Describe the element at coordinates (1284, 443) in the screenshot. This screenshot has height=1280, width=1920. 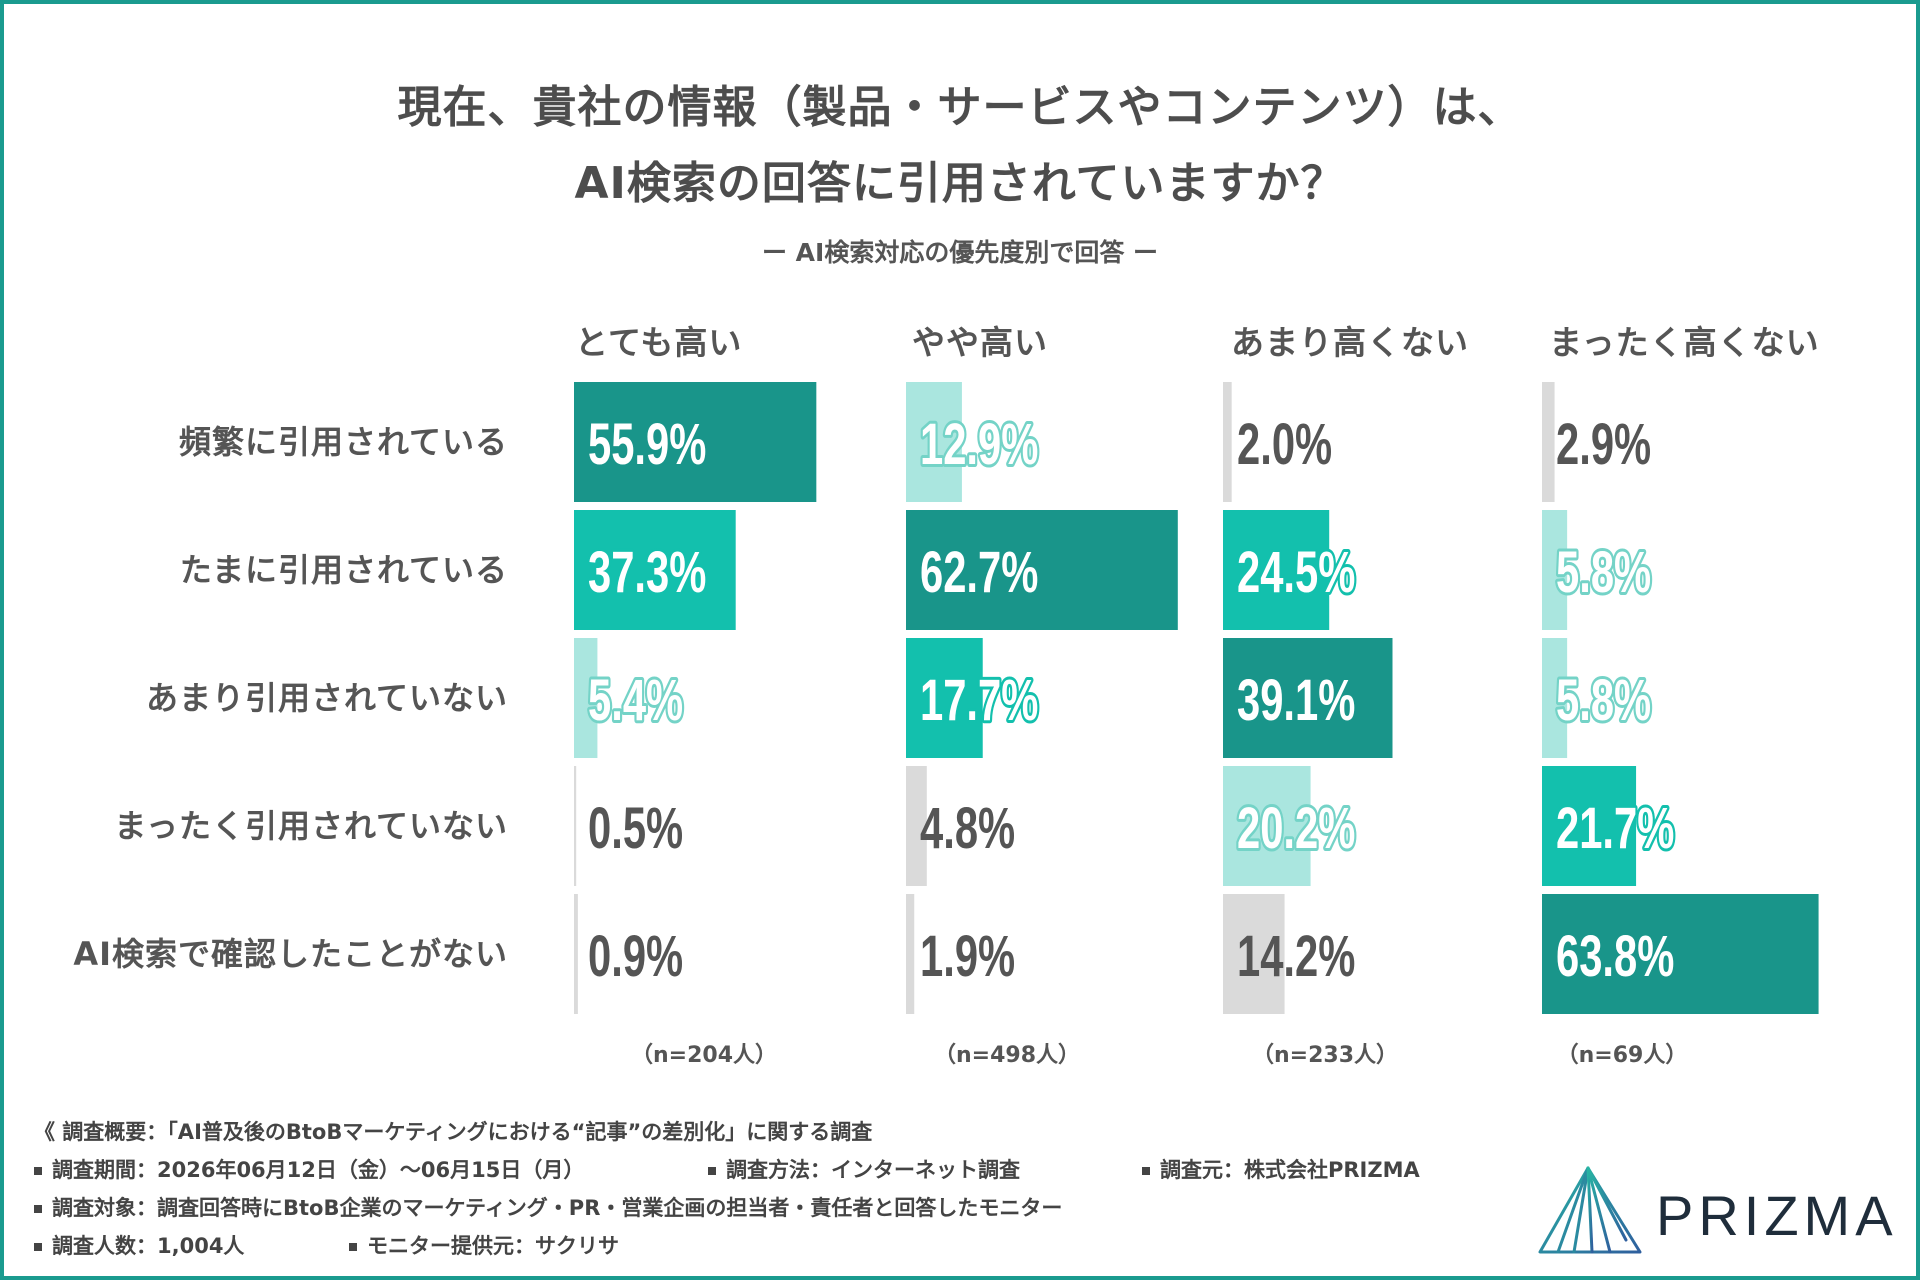
I see `value-label-s3-r1: 2.0%` at that location.